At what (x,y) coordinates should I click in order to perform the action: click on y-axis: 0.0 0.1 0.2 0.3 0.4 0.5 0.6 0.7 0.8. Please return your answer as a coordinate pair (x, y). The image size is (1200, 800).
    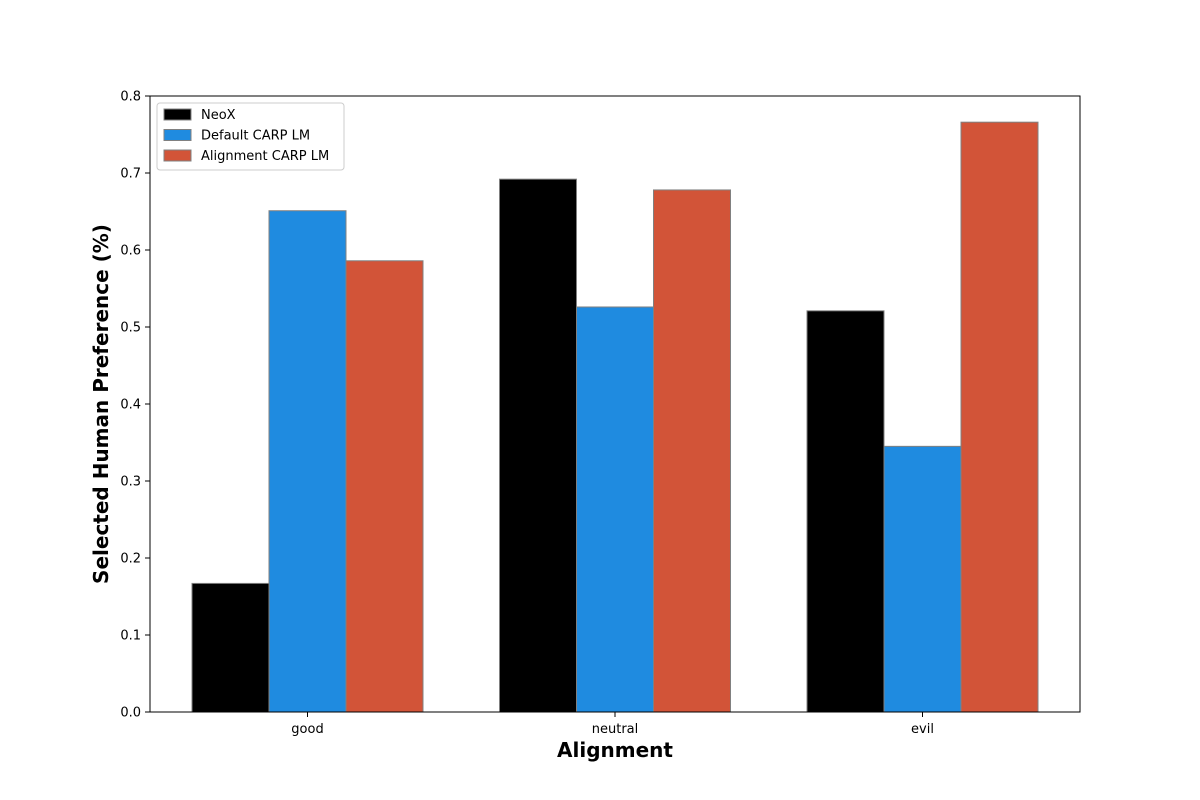
    Looking at the image, I should click on (135, 405).